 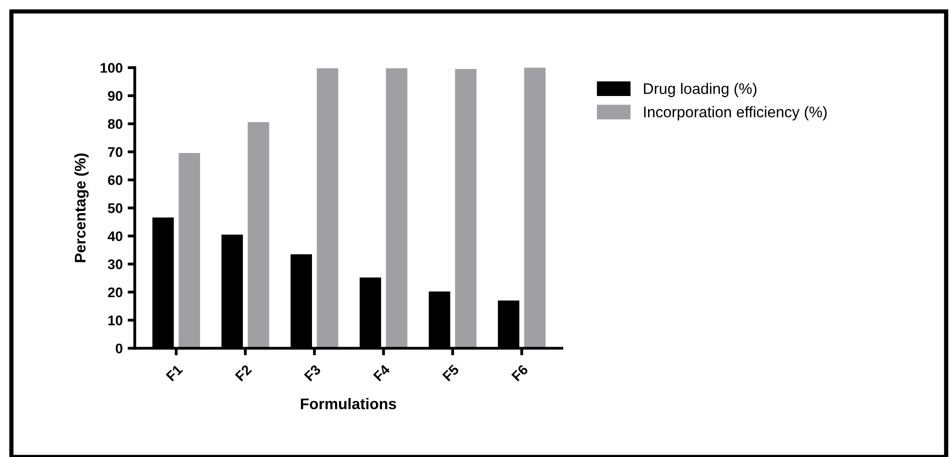 I want to click on y-tick-label: 90, so click(x=115, y=96).